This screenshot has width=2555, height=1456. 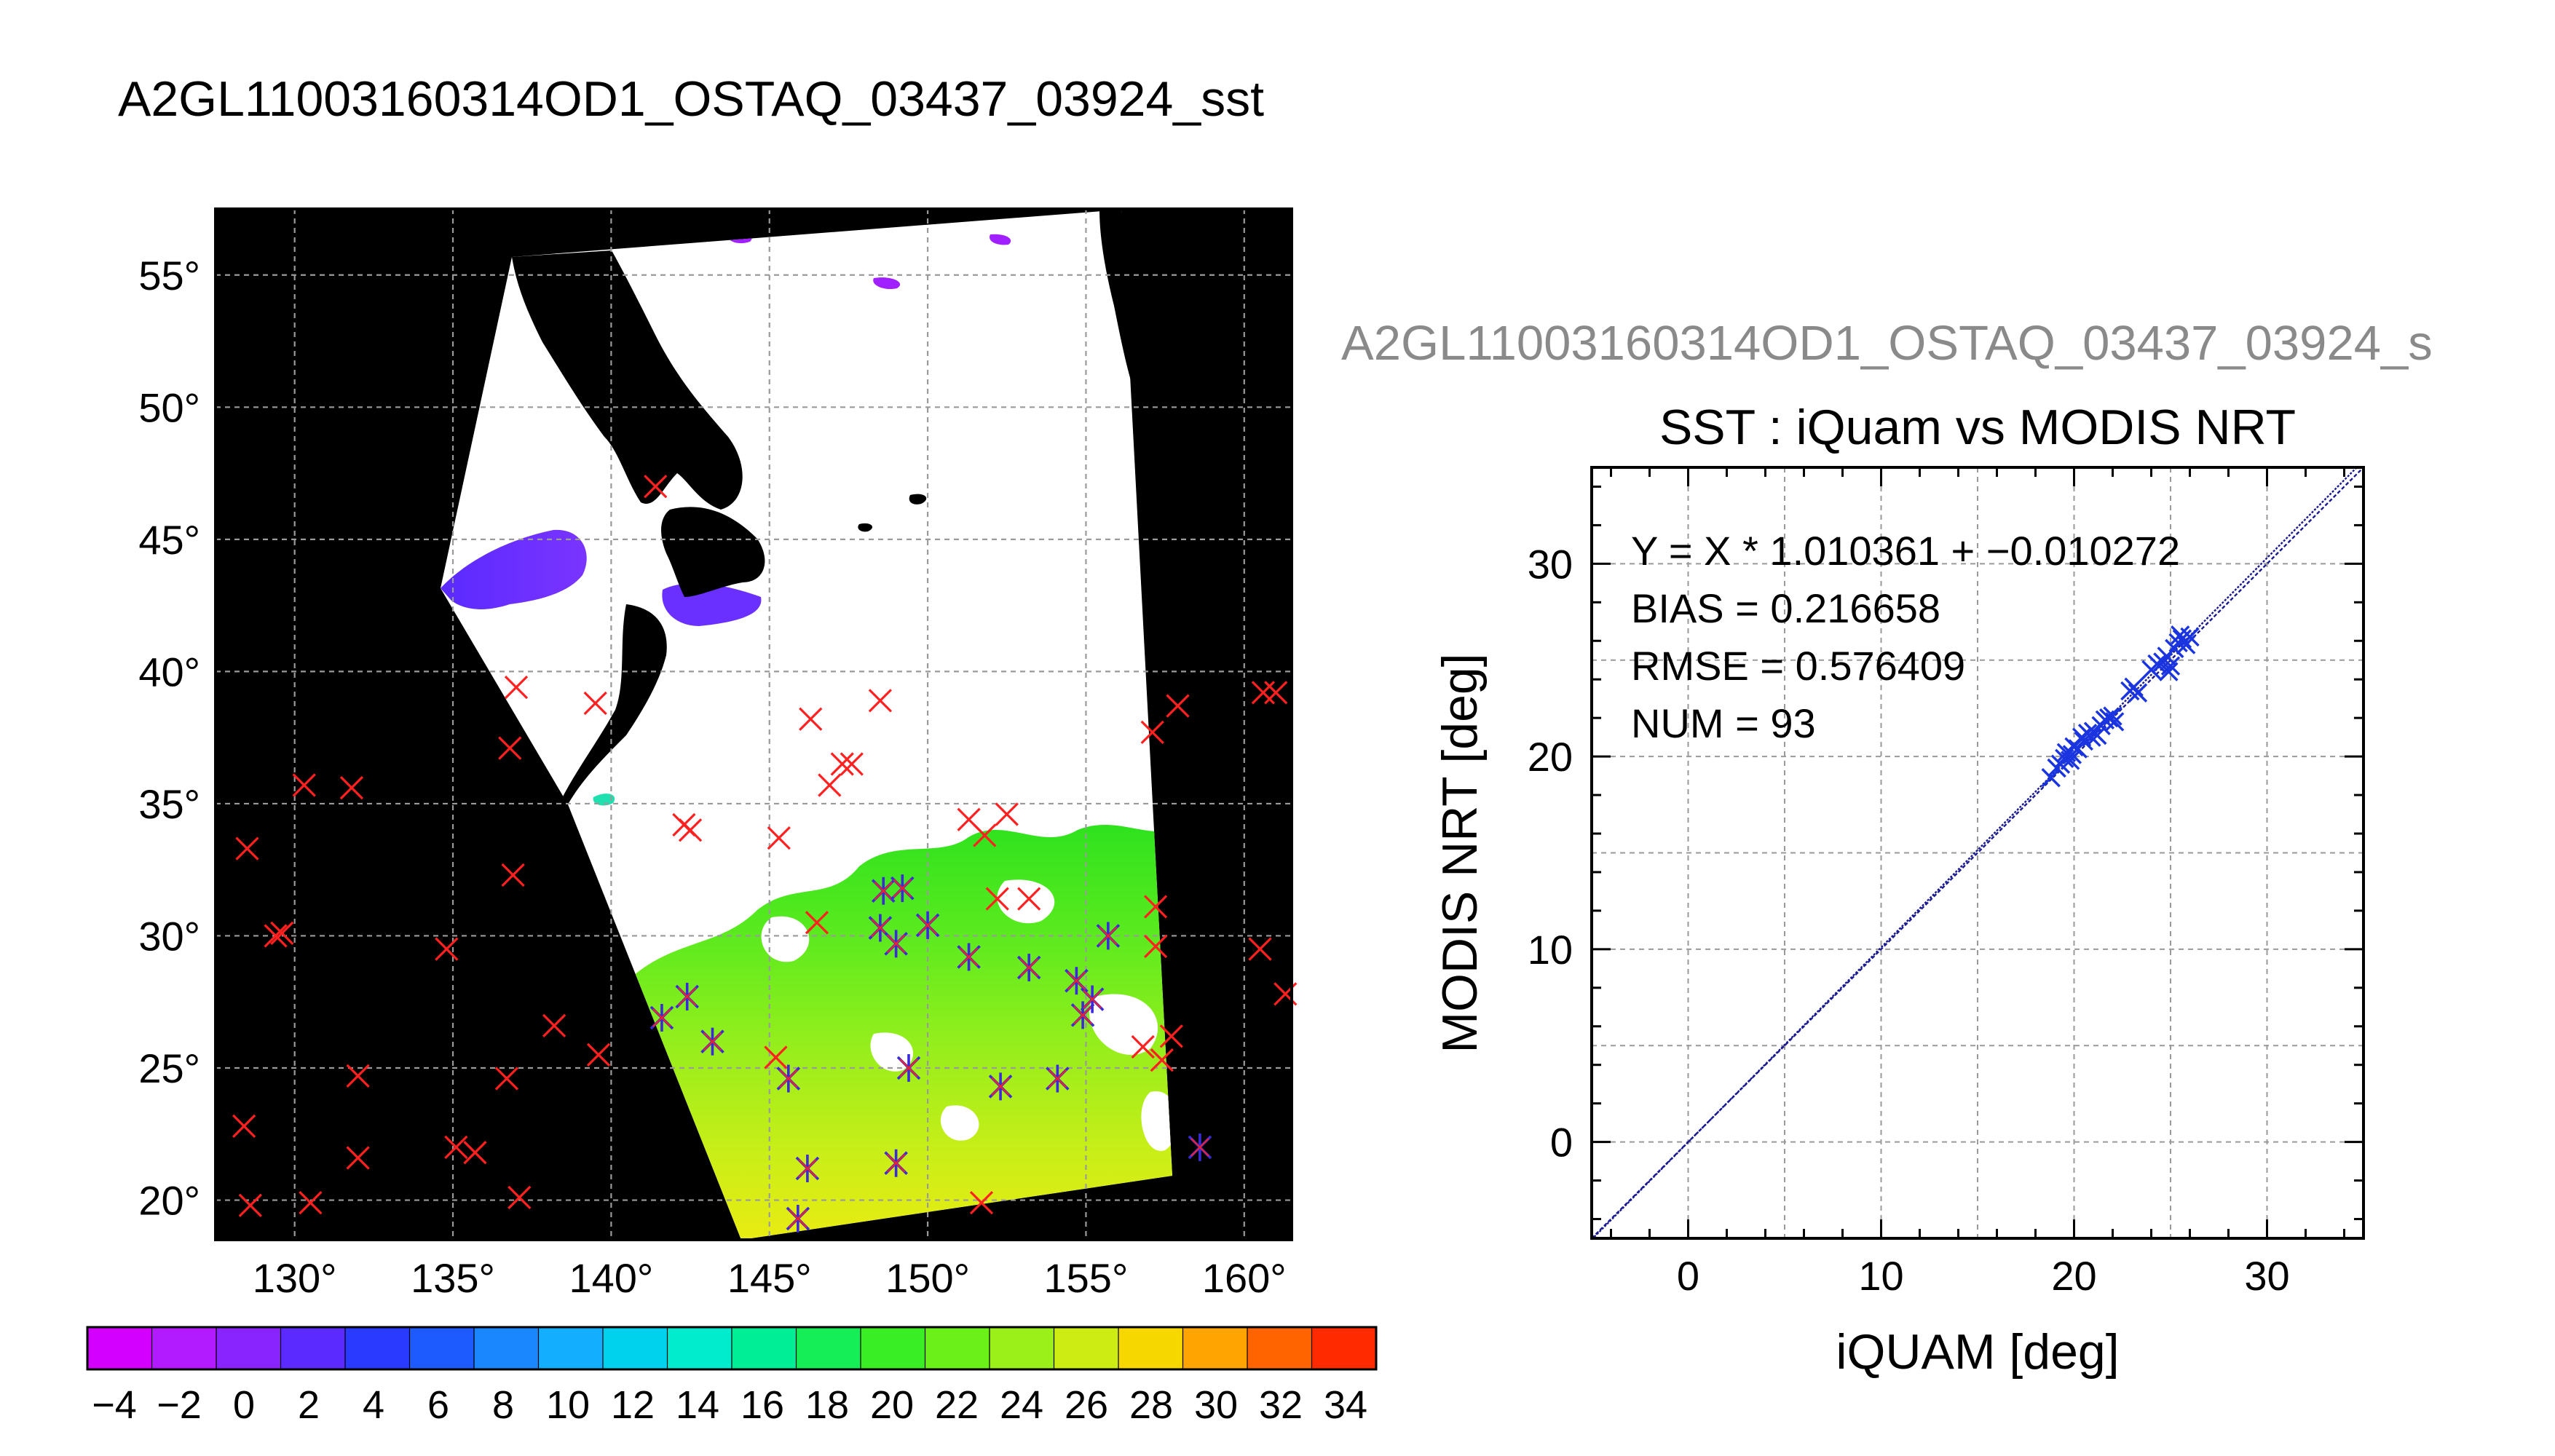 I want to click on lon-tick-label: 130°, so click(x=295, y=1278).